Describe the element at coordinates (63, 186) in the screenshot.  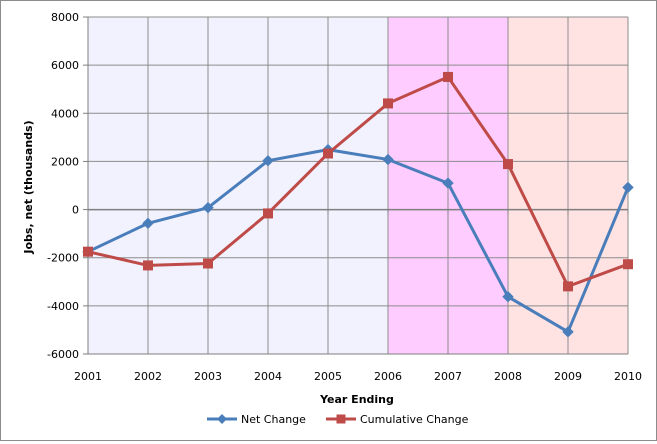
I see `y-tick-labels: 8000 6000 4000 2000 0 -2000 -4000 -6000` at that location.